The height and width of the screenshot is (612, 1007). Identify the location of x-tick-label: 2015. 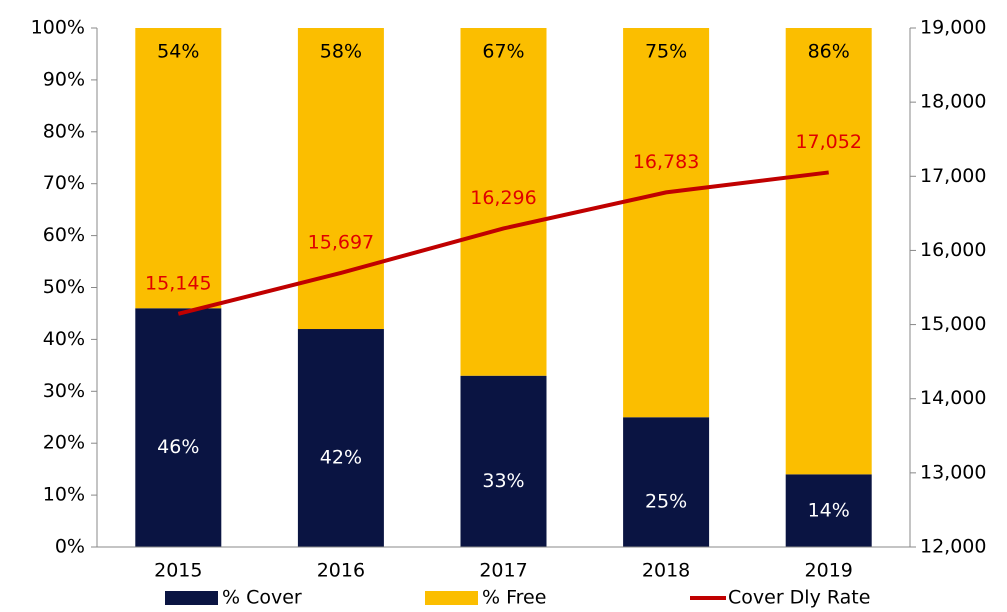
(178, 571).